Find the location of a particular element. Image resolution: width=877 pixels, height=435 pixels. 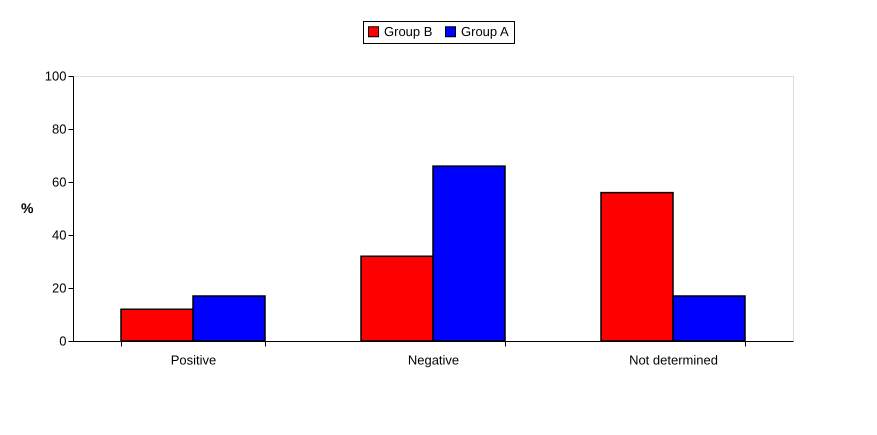

y-tick-label: 60 is located at coordinates (59, 182).